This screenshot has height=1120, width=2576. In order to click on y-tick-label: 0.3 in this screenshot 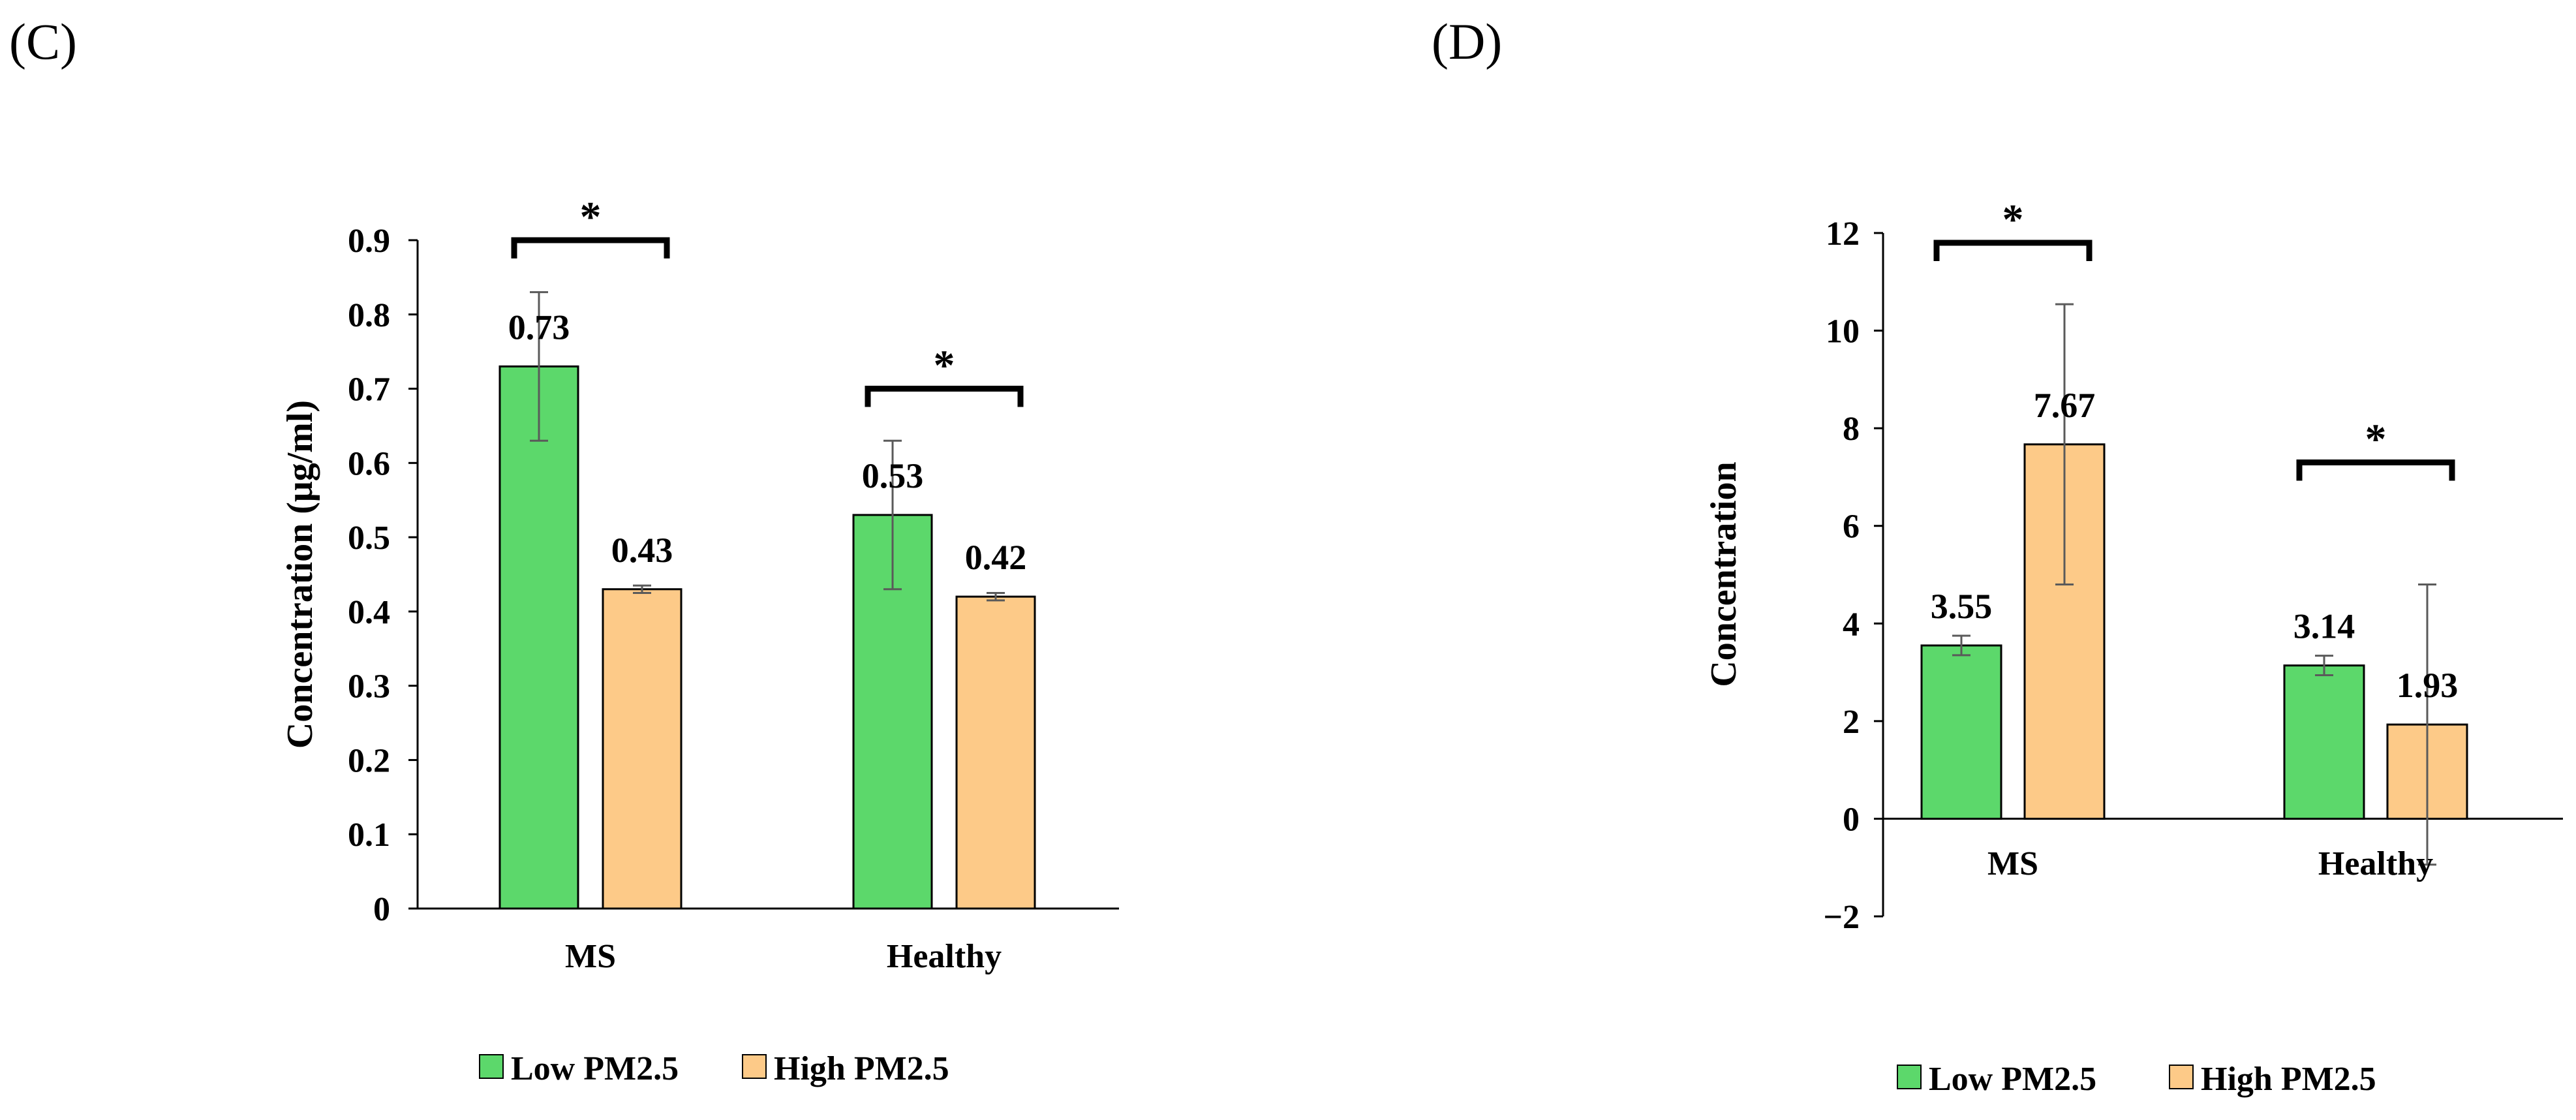, I will do `click(369, 687)`.